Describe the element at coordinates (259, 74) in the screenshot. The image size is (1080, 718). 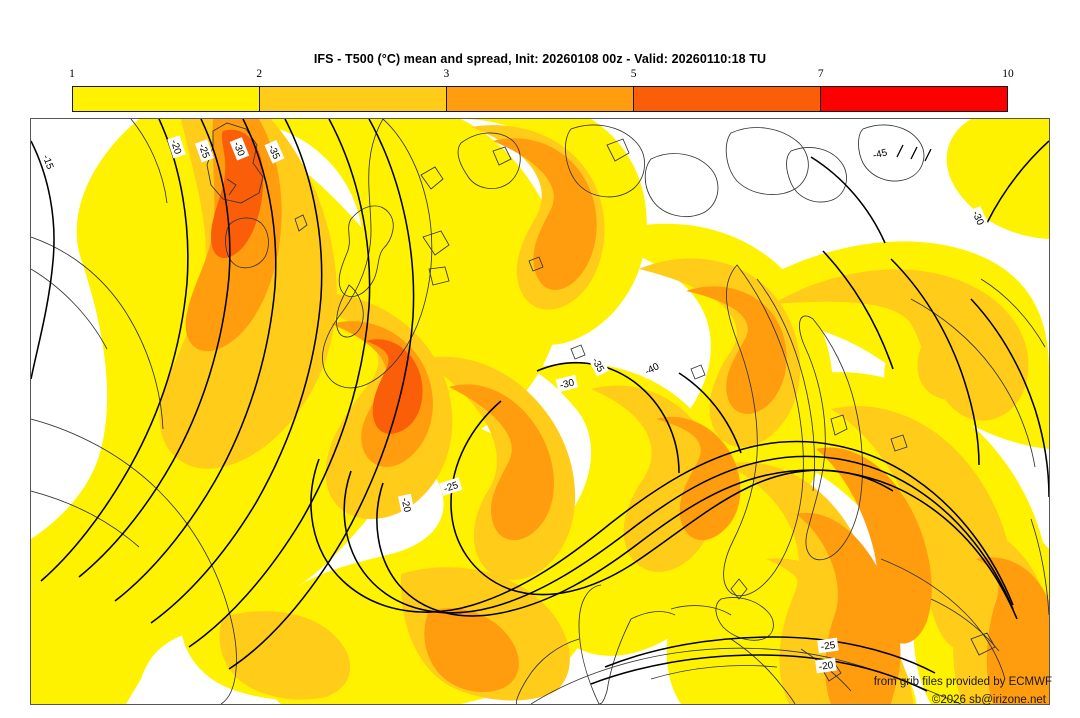
I see `colorbar-tick-2: 2` at that location.